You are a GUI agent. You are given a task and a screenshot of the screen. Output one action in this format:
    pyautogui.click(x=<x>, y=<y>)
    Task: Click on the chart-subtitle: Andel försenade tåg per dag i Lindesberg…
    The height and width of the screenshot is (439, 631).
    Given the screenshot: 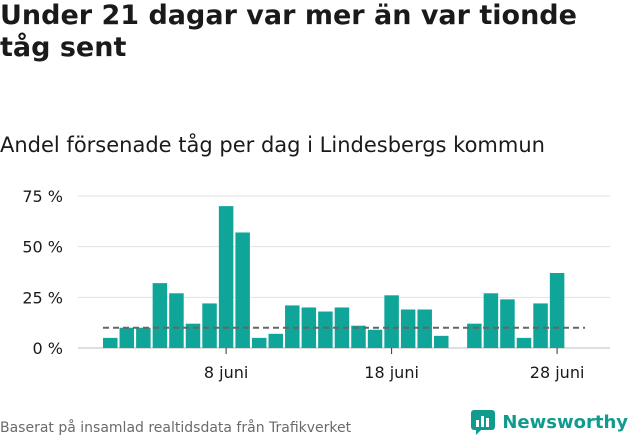 What is the action you would take?
    pyautogui.click(x=272, y=145)
    